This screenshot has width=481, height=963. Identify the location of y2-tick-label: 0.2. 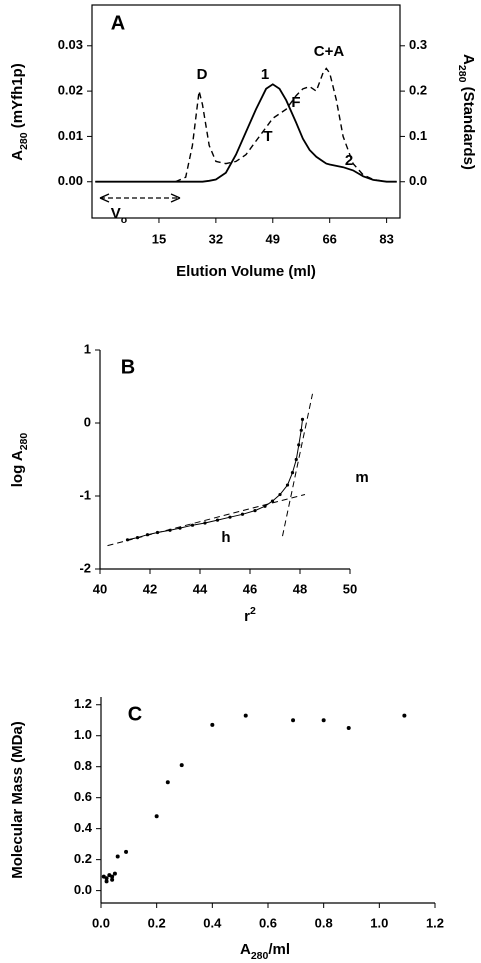
(418, 90).